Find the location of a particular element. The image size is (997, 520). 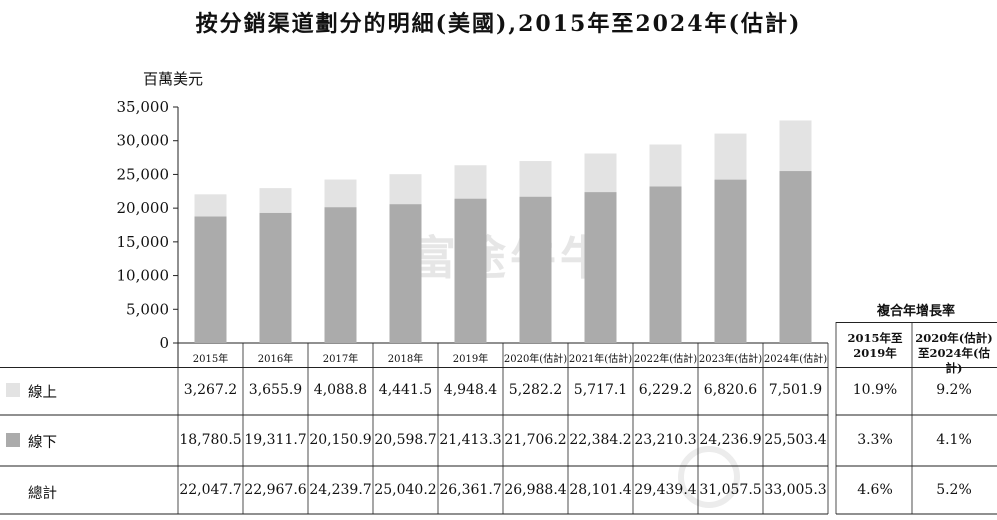

table-cell: 26,361.7 is located at coordinates (470, 490).